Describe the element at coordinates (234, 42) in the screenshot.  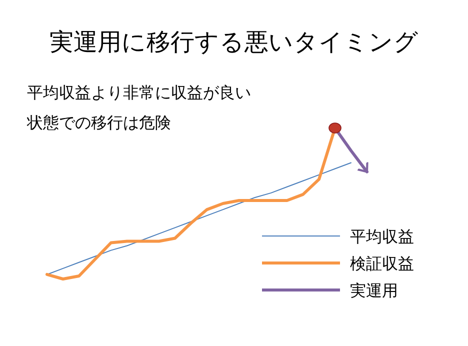
I see `chart-title: 実運用に移行する悪いタイミング` at that location.